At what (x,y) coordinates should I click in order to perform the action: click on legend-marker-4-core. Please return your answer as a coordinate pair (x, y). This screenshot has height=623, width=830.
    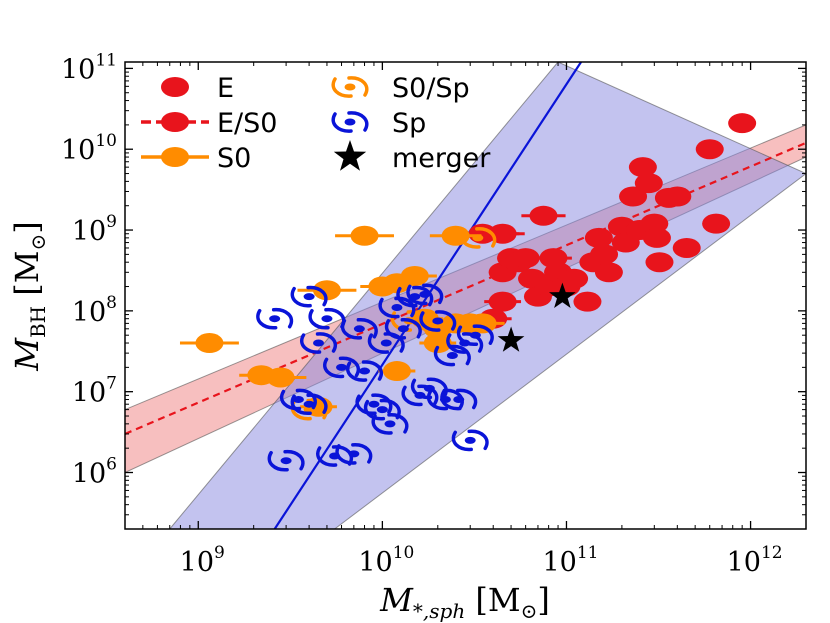
    Looking at the image, I should click on (350, 122).